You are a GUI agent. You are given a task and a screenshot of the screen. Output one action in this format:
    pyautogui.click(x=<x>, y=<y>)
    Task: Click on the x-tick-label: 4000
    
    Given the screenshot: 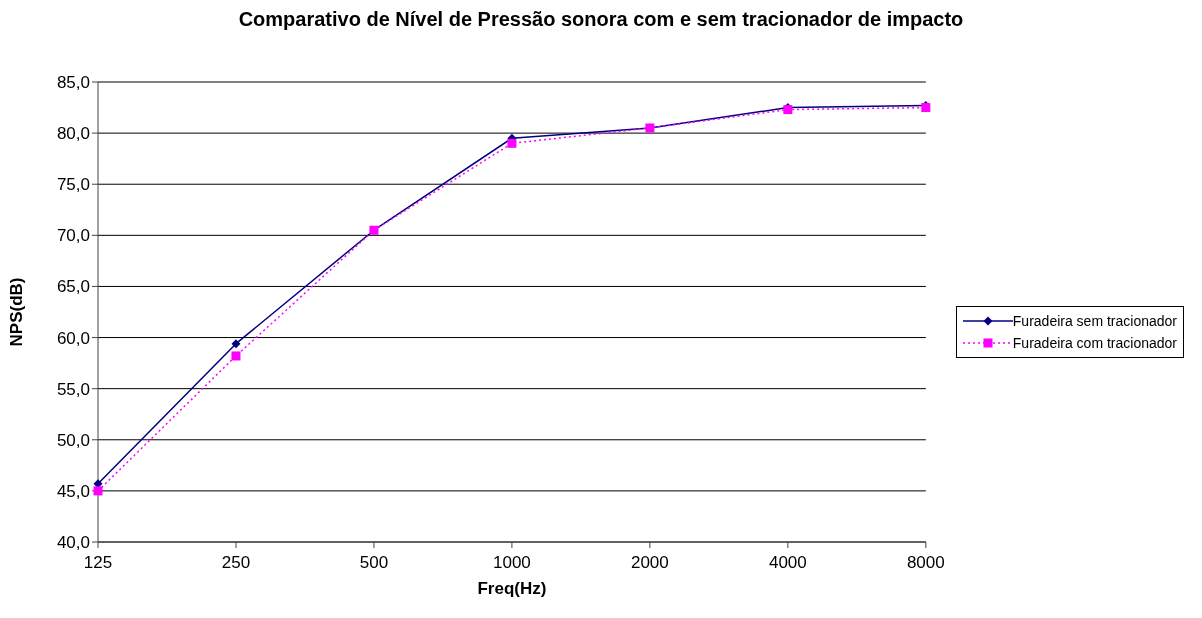 What is the action you would take?
    pyautogui.click(x=787, y=563)
    